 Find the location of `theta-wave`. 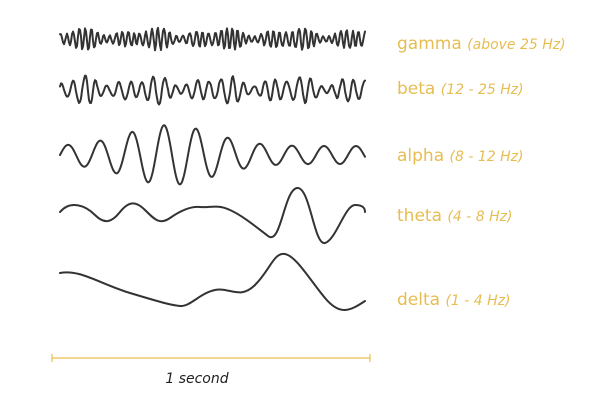

theta-wave is located at coordinates (212, 215).